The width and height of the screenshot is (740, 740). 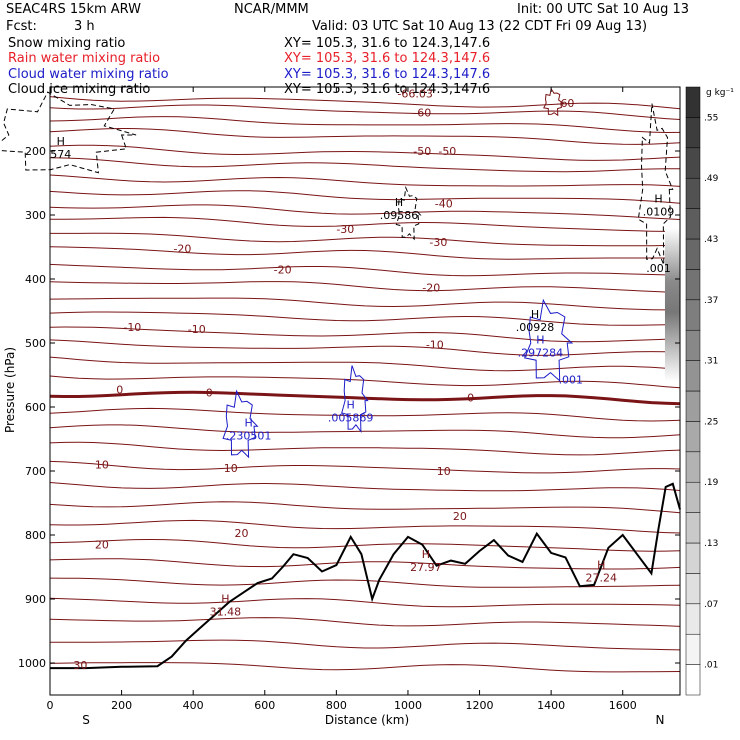 I want to click on colorbar-tick-label: .07, so click(x=711, y=605).